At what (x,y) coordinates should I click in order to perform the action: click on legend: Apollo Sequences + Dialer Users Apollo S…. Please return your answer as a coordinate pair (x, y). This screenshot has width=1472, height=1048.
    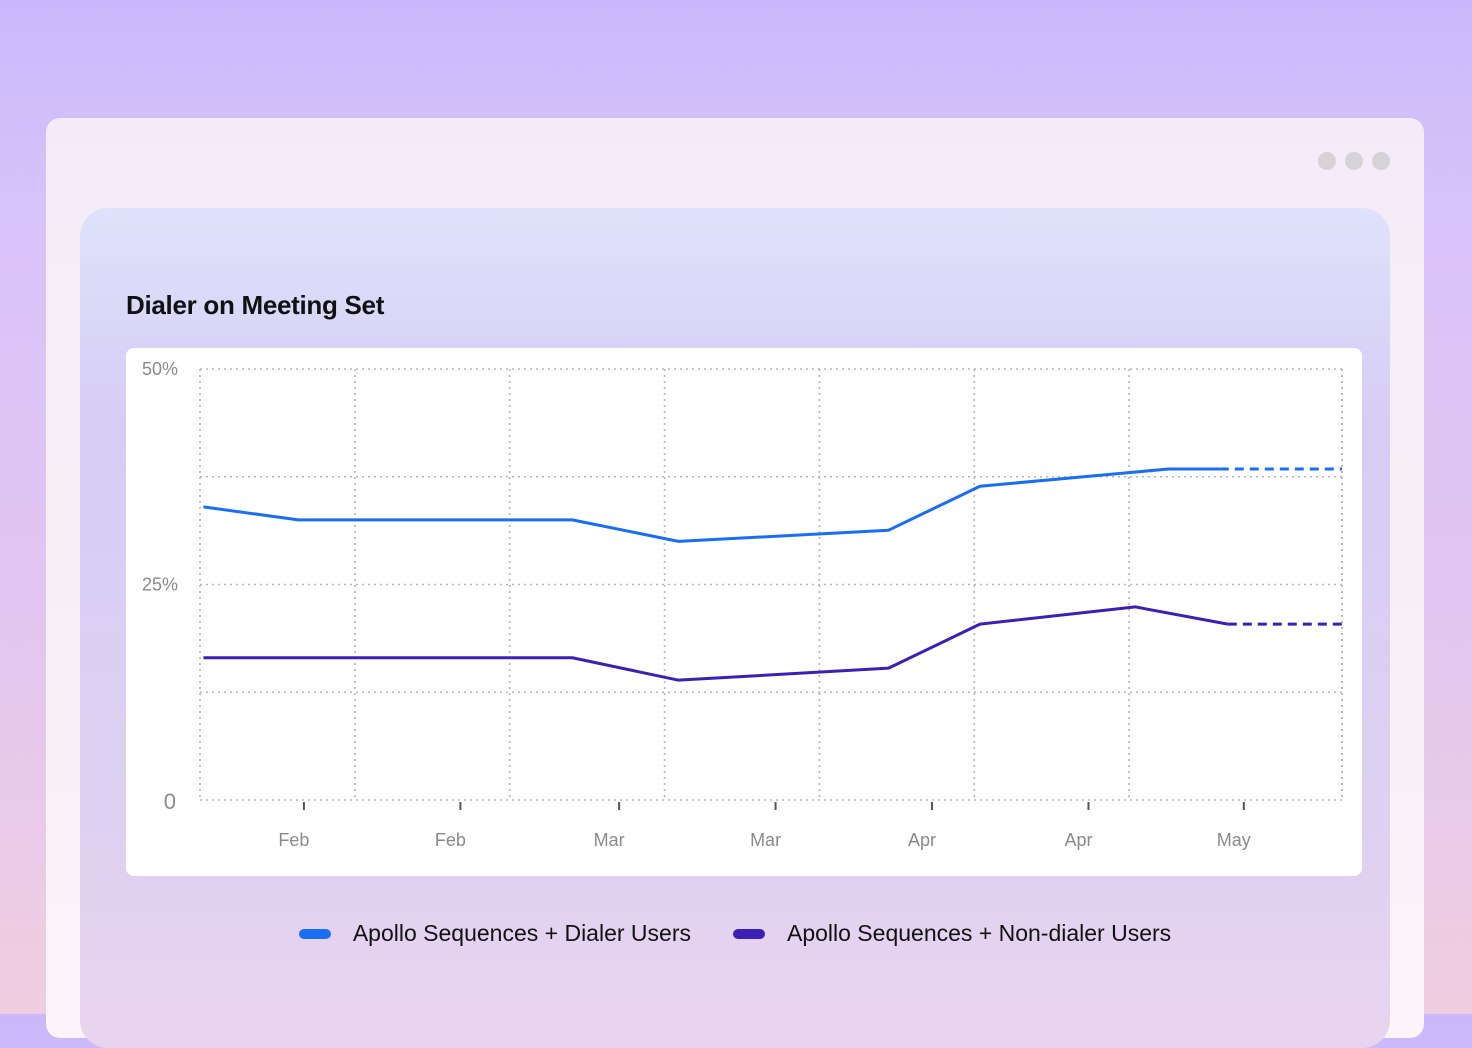
    Looking at the image, I should click on (735, 933).